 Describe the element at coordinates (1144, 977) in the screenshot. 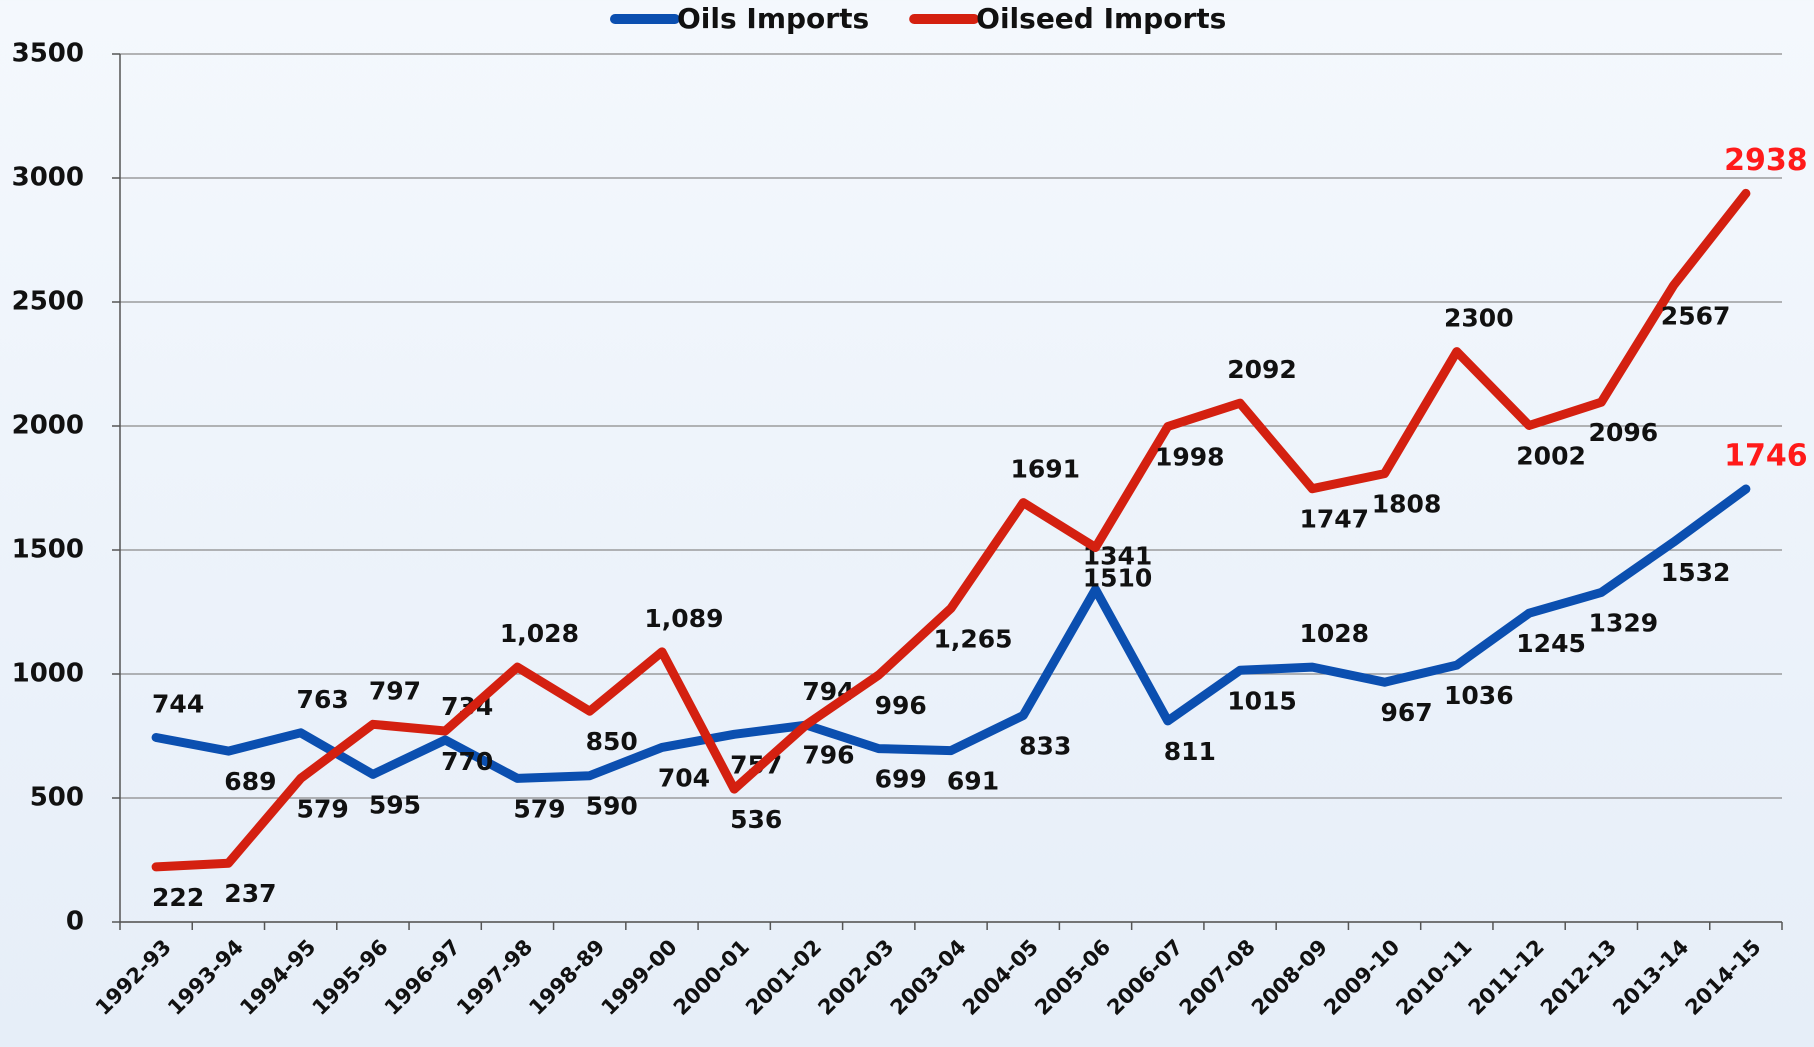

I see `x-tick-label: 2006-07` at that location.